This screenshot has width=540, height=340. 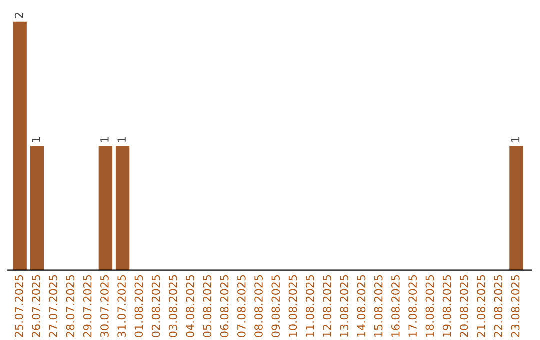 I want to click on x-tick-label: 02.08.2025, so click(x=156, y=306).